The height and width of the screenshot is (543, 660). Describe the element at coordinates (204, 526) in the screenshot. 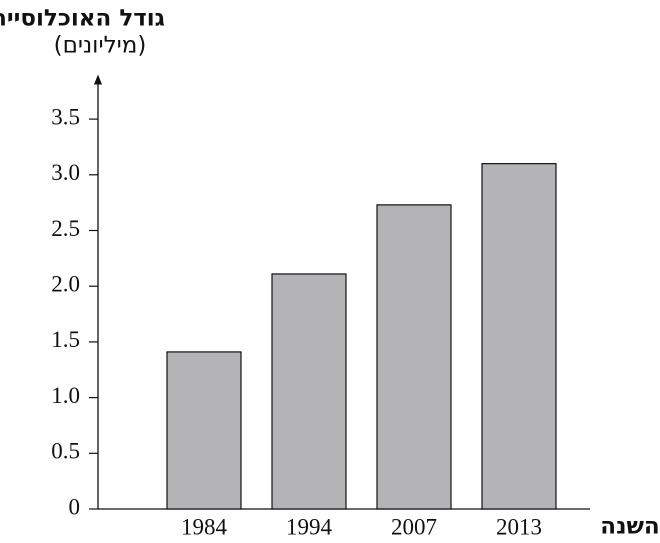

I see `x-tick-label: 1984` at that location.